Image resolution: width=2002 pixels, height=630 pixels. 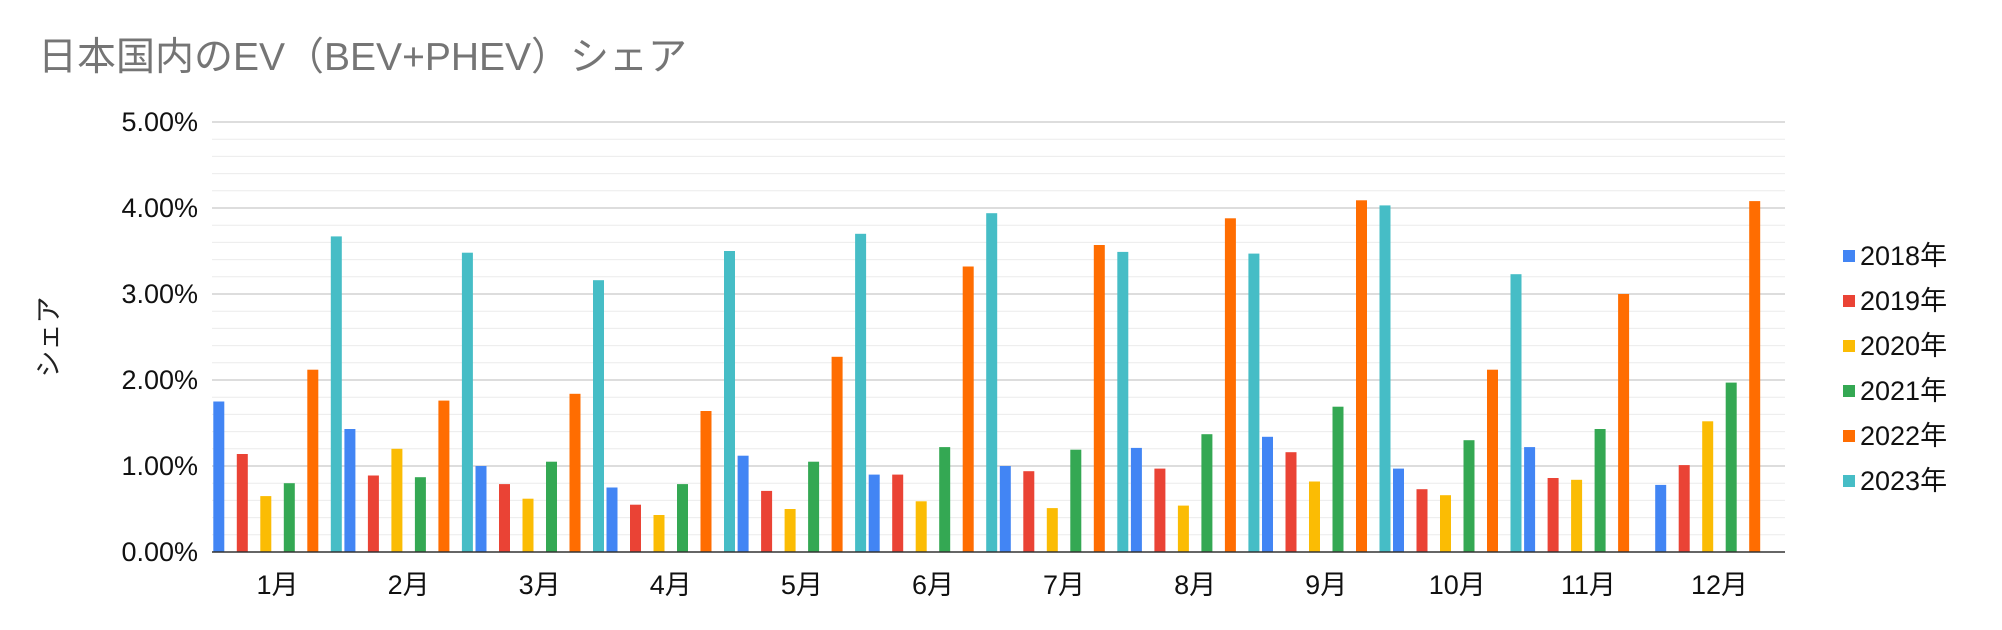 I want to click on x-tick-label: 6月, so click(x=933, y=585).